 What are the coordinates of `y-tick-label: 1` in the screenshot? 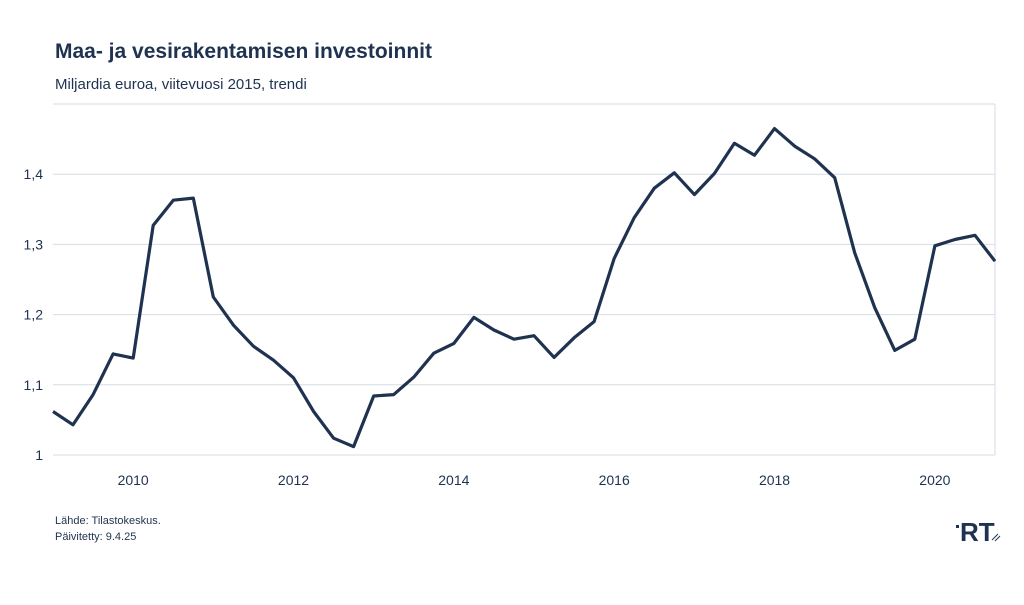 It's located at (39, 455).